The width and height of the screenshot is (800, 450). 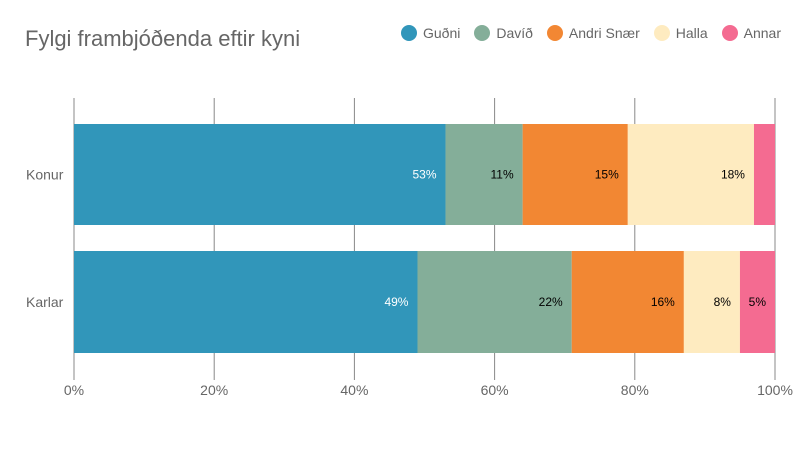 I want to click on data-label: 8%, so click(x=723, y=302).